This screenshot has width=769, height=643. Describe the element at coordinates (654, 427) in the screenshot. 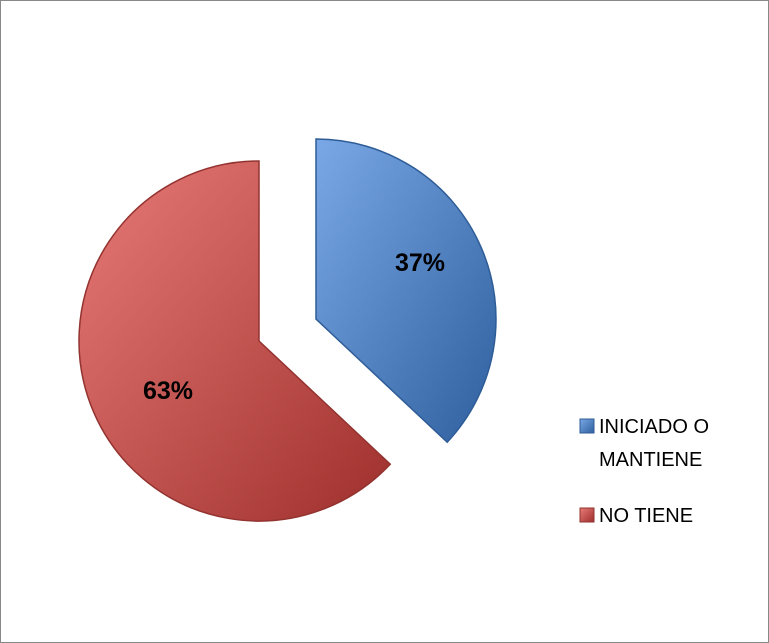

I see `legend-label-iniciado-o-mantiene: INICIADO O` at that location.